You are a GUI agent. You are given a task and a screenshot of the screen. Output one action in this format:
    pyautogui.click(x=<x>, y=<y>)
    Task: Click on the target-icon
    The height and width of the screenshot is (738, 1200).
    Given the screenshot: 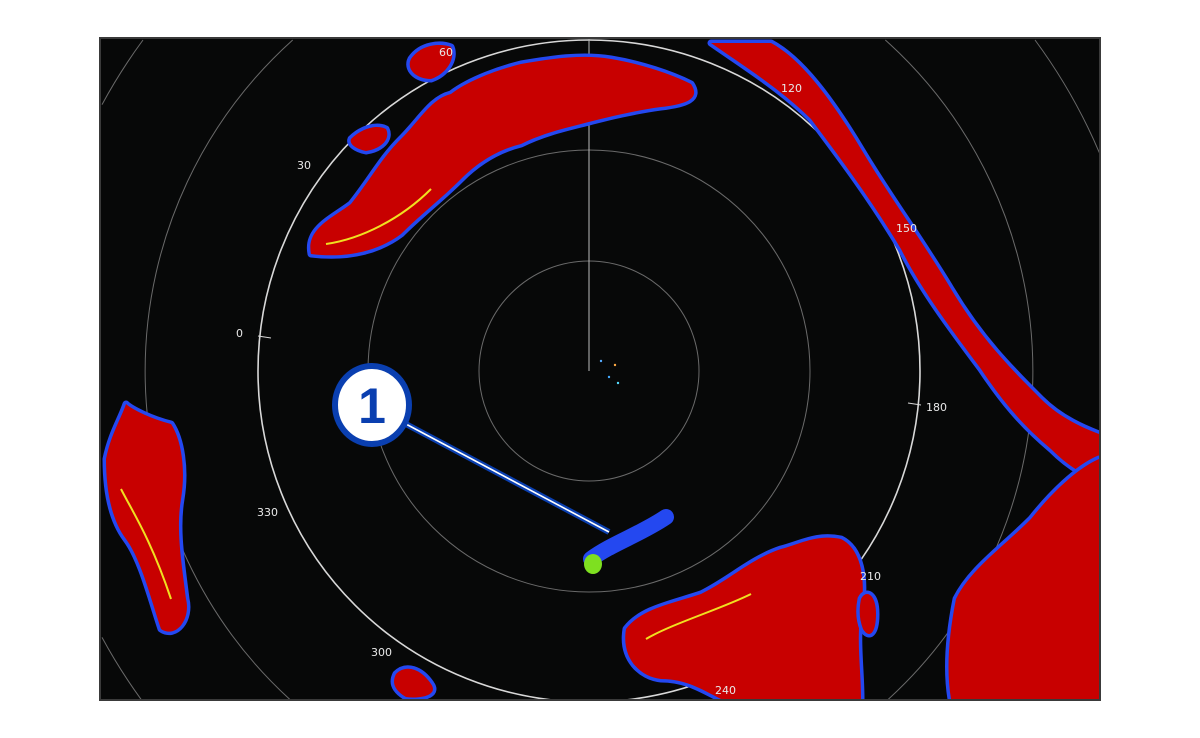 What is the action you would take?
    pyautogui.click(x=593, y=564)
    